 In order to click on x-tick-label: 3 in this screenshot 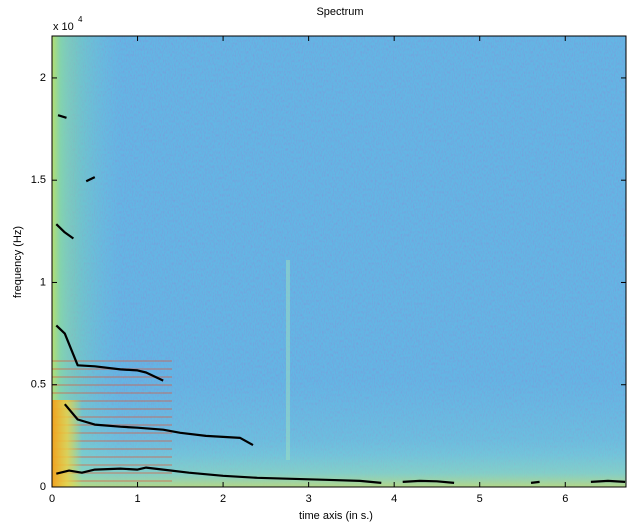, I will do `click(309, 499)`.